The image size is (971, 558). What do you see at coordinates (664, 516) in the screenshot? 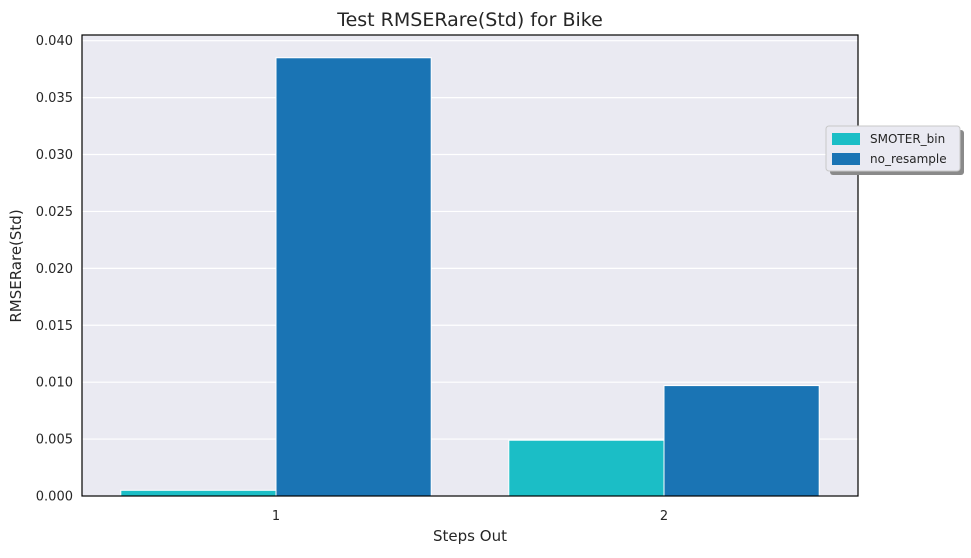
I see `x-tick-label: 2` at bounding box center [664, 516].